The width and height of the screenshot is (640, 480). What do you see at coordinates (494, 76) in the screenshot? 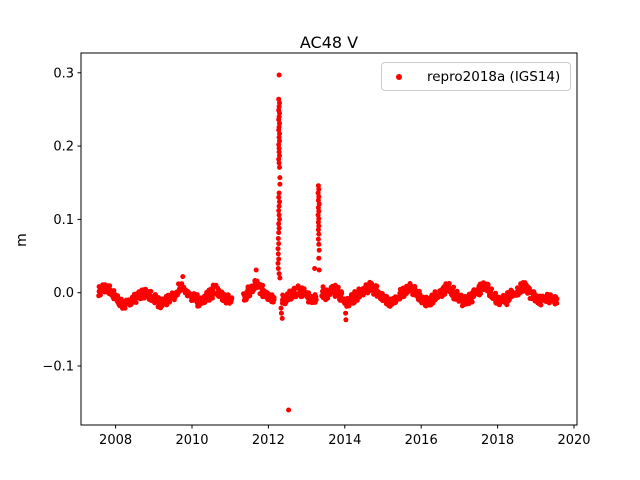
I see `legend-label: repro2018a (IGS14)` at bounding box center [494, 76].